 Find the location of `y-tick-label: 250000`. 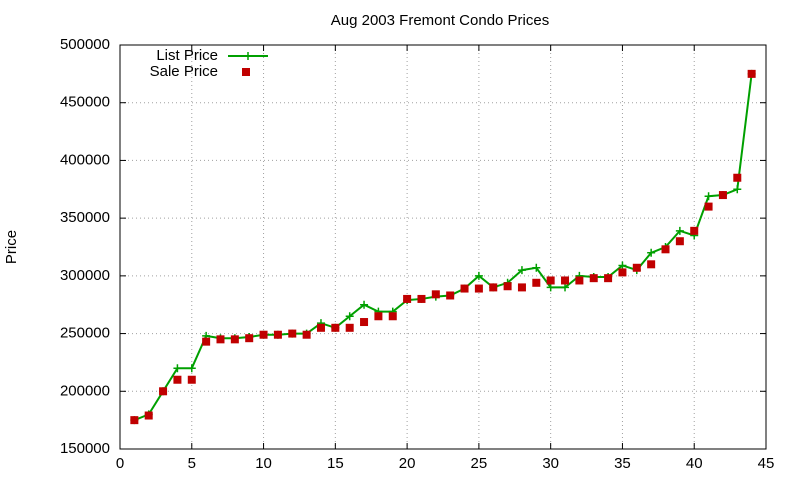

y-tick-label: 250000 is located at coordinates (85, 333).